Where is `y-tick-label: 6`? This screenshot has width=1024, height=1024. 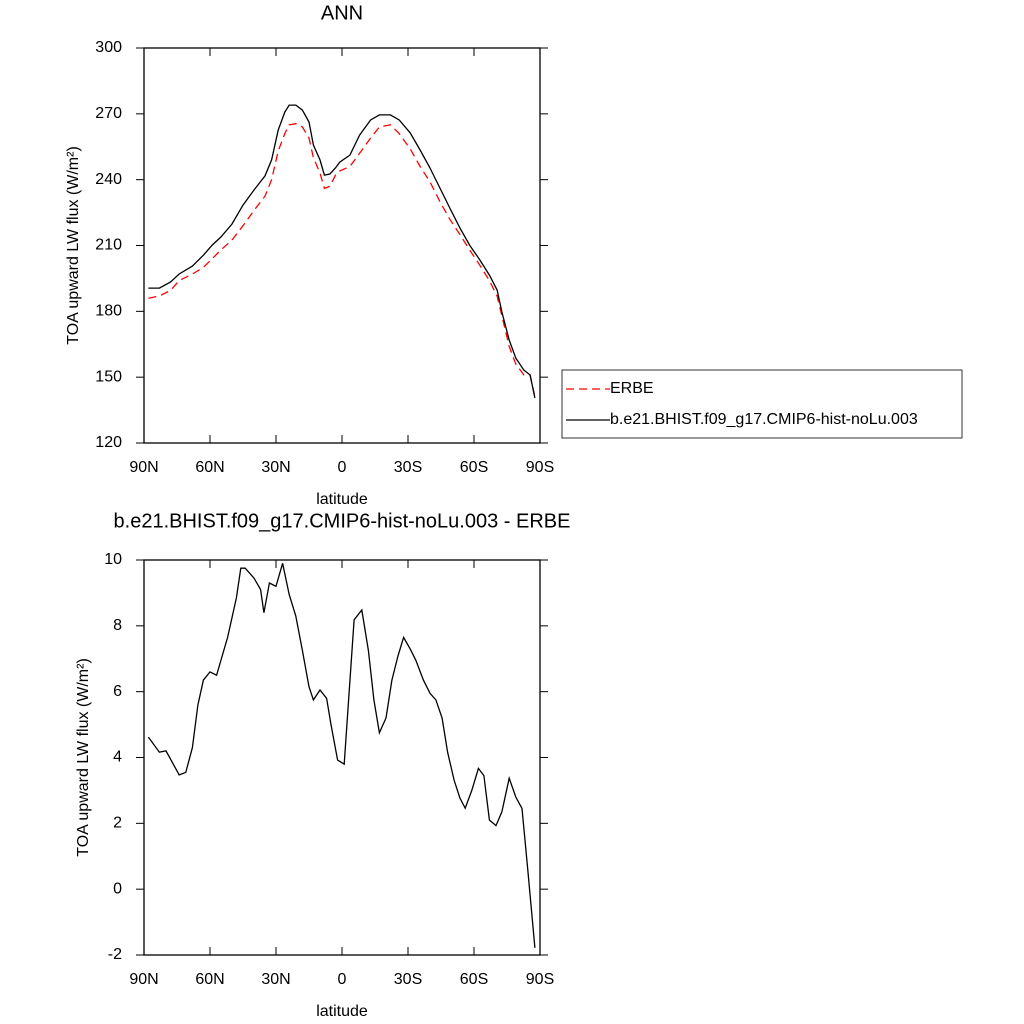
y-tick-label: 6 is located at coordinates (117, 691).